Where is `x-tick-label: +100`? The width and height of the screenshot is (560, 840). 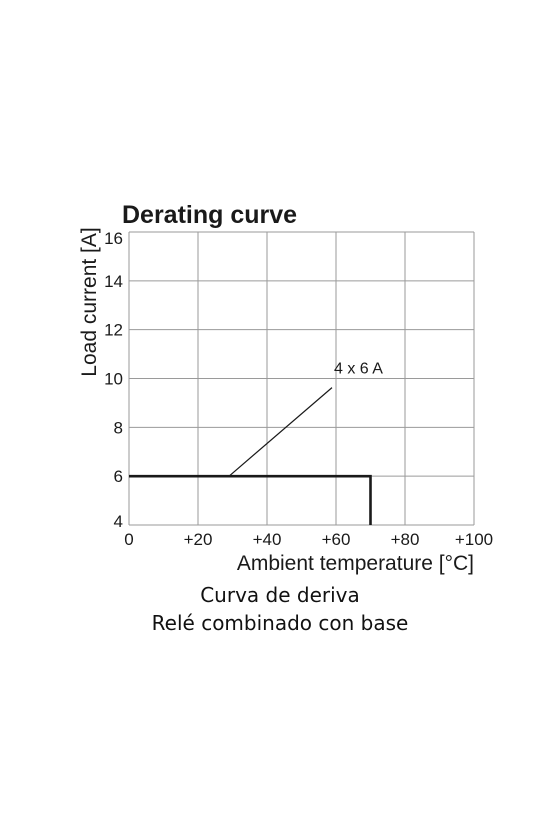 x-tick-label: +100 is located at coordinates (474, 539).